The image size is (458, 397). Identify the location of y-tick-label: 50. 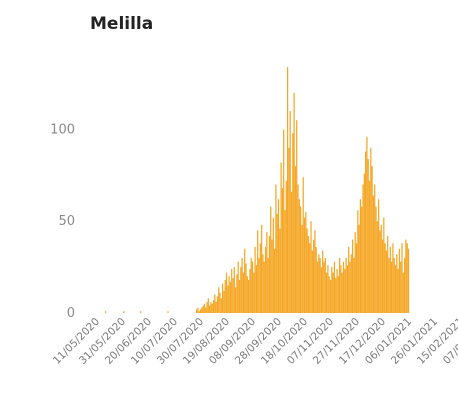
(66, 221).